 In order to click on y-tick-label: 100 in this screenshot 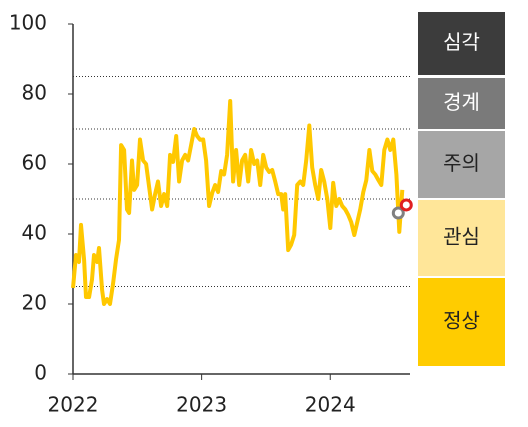, I will do `click(28, 23)`.